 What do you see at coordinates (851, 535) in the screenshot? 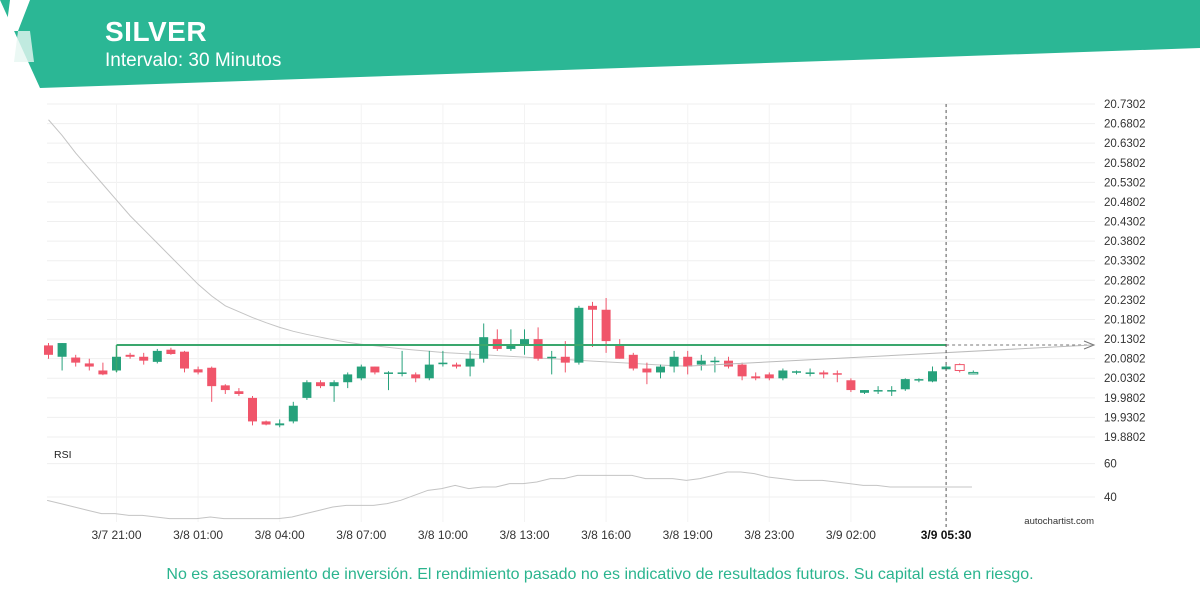
I see `x-tick-label: 3/9 02:00` at bounding box center [851, 535].